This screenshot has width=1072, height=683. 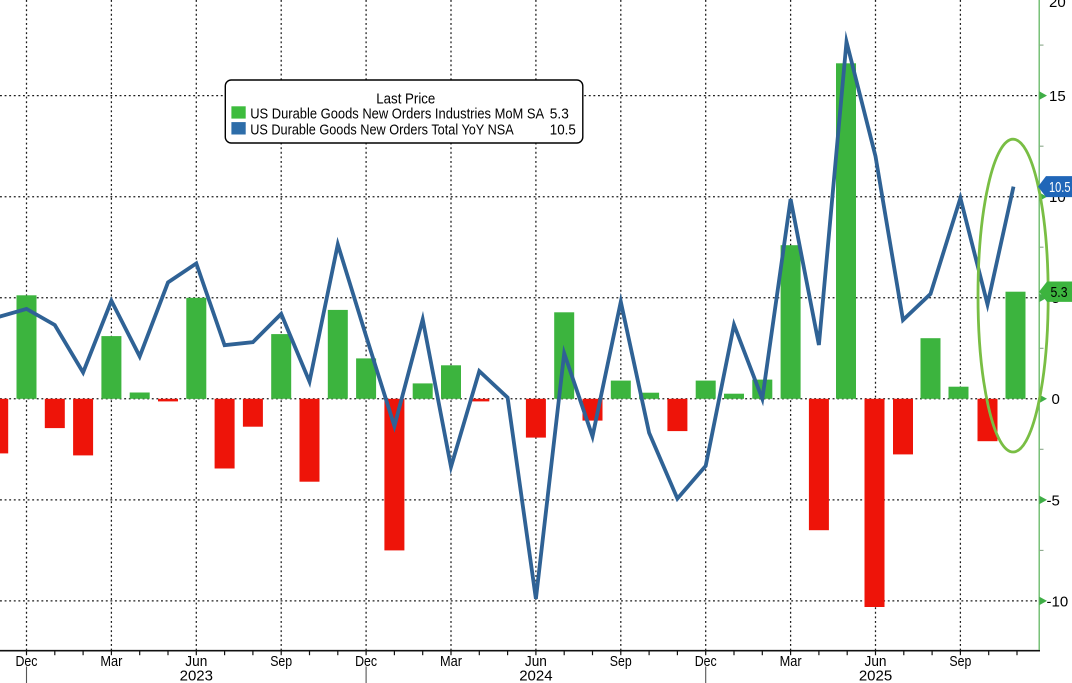 I want to click on svg-text: Last Price, so click(x=405, y=98).